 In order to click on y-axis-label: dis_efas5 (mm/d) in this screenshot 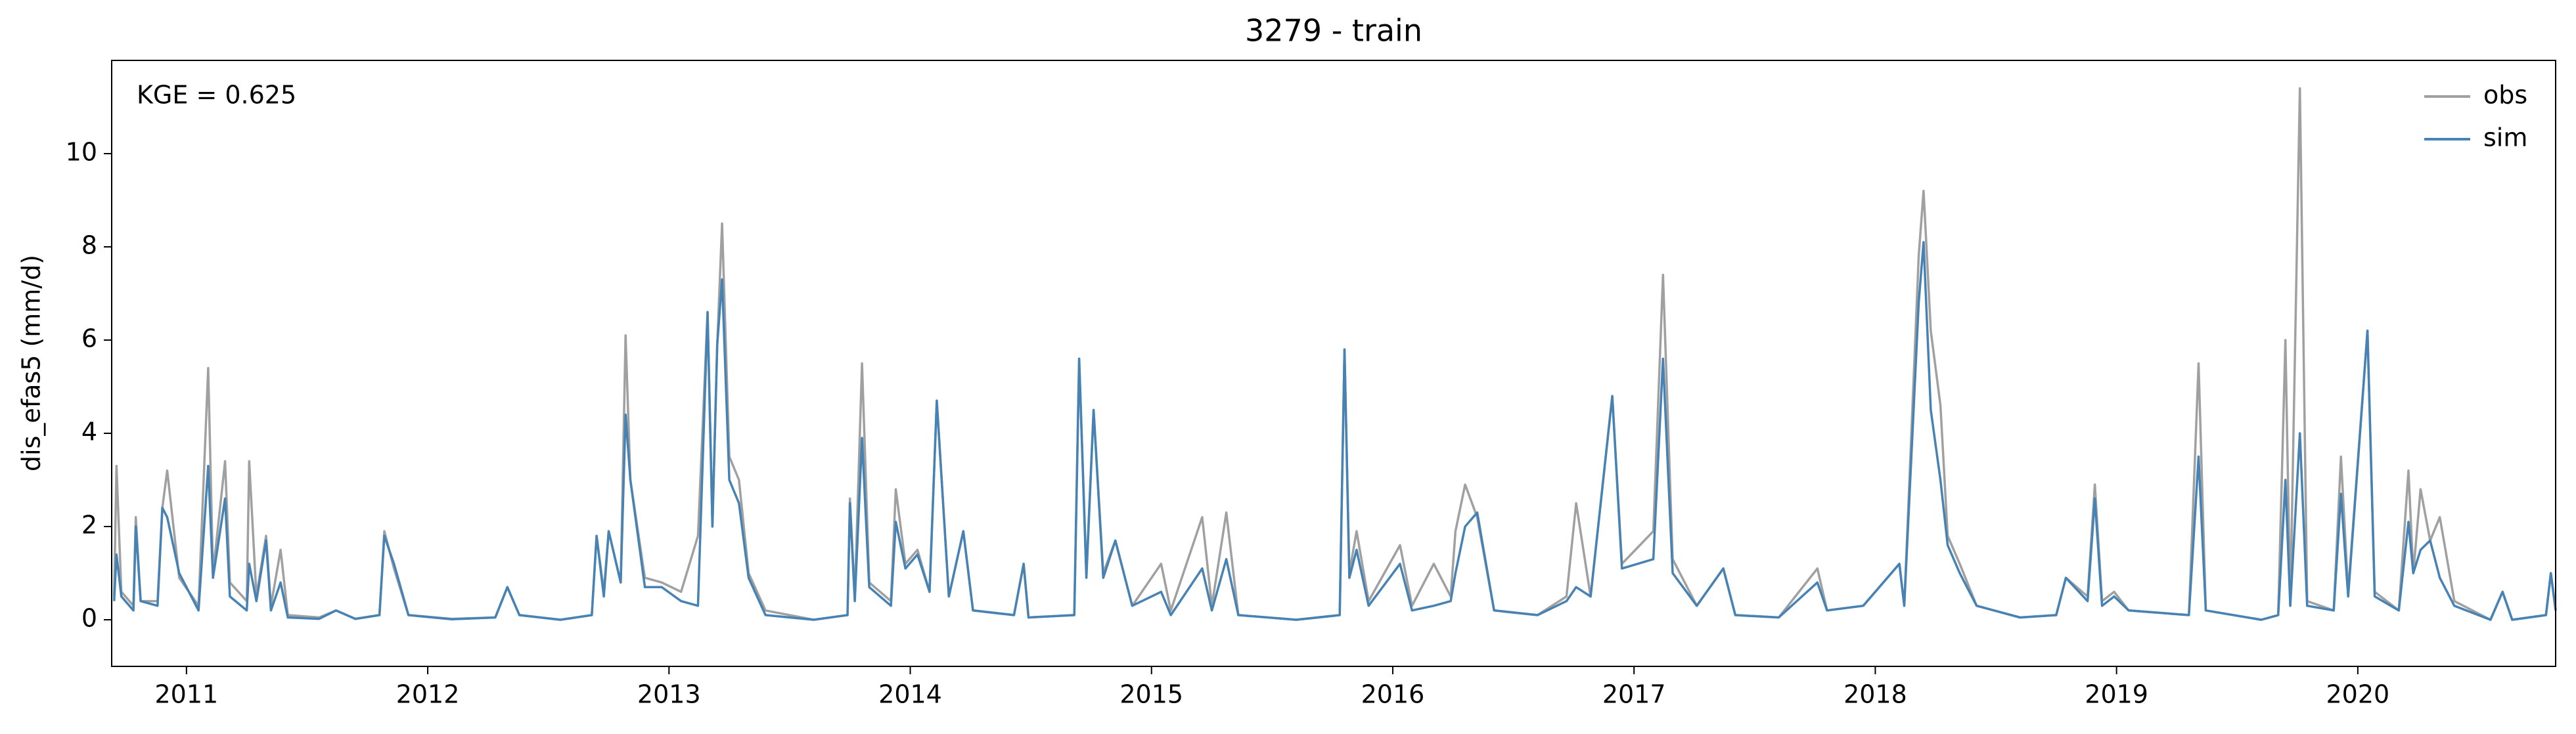, I will do `click(31, 363)`.